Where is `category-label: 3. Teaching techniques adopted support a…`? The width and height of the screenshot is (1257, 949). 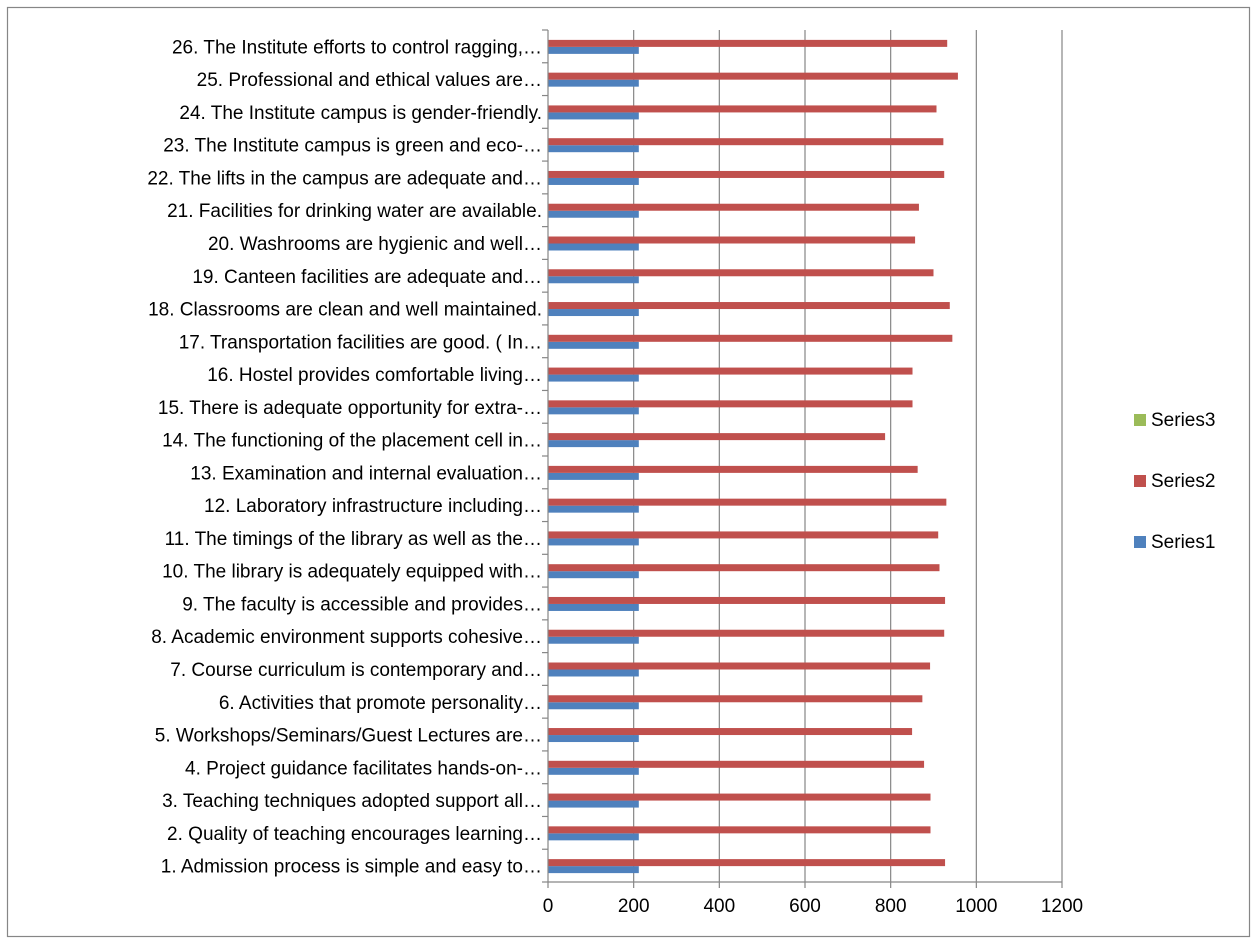
category-label: 3. Teaching techniques adopted support a… is located at coordinates (352, 801).